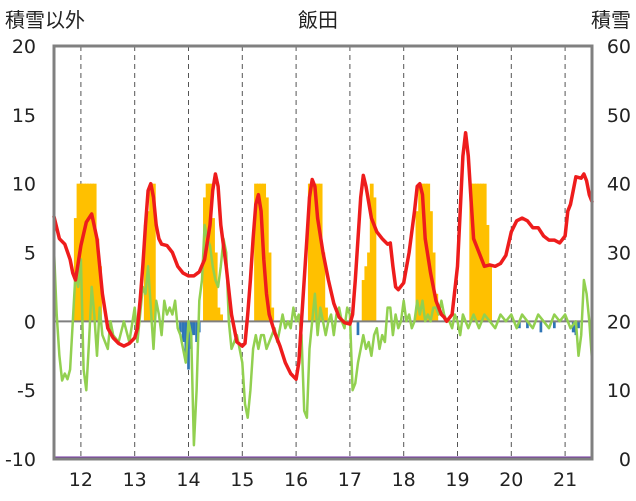  What do you see at coordinates (619, 47) in the screenshot?
I see `right-tick-label: 60` at bounding box center [619, 47].